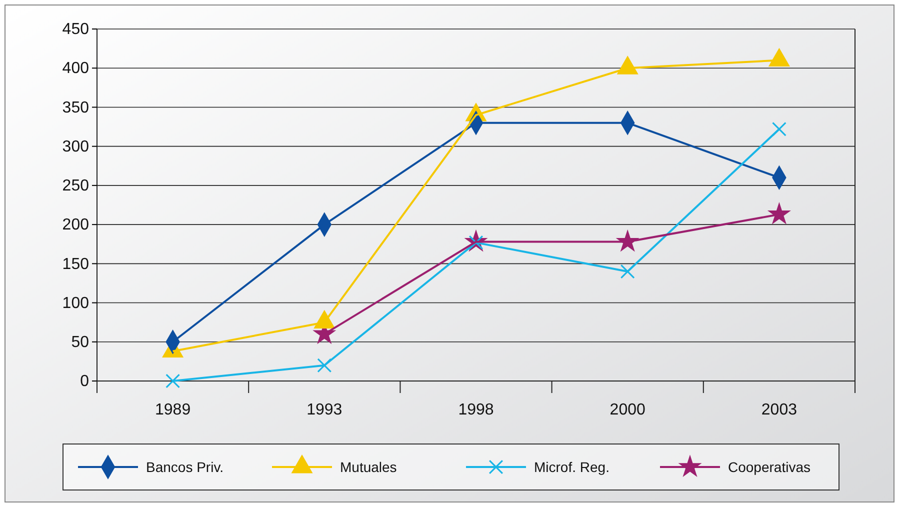  What do you see at coordinates (173, 409) in the screenshot?
I see `x-tick-label: 1989` at bounding box center [173, 409].